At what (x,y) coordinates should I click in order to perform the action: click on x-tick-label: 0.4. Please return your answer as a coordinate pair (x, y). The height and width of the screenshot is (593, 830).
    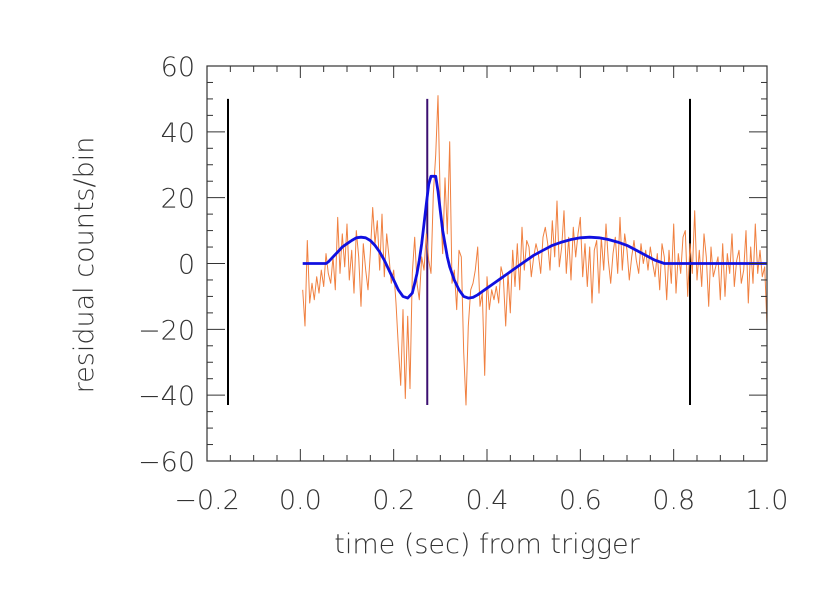
    Looking at the image, I should click on (487, 500).